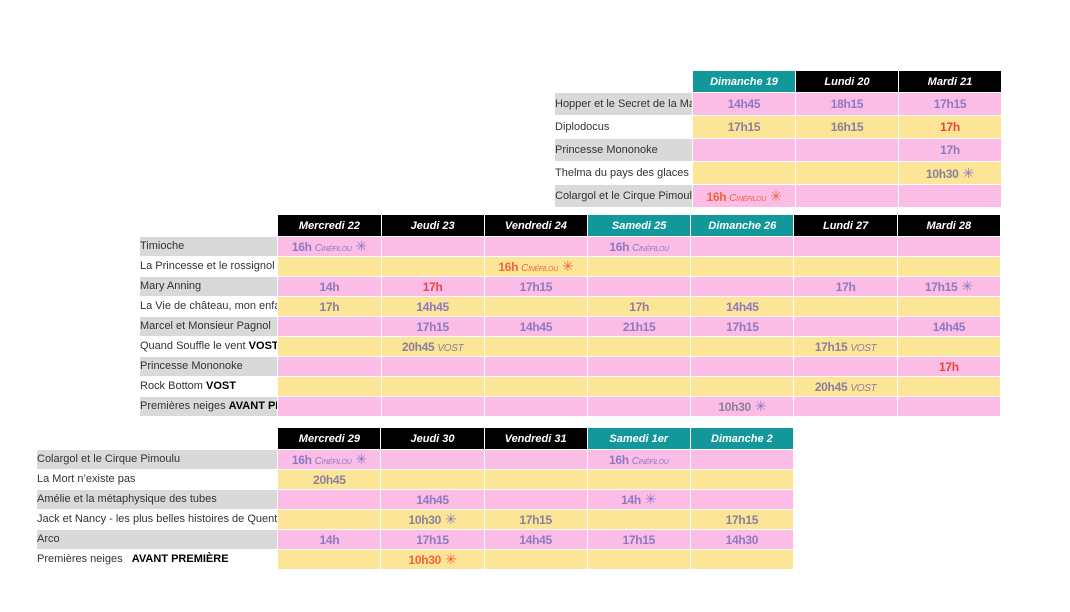 This screenshot has height=612, width=1070. What do you see at coordinates (208, 406) in the screenshot?
I see `film-title-cell: Premières neiges AVANT PREMIÈRE` at bounding box center [208, 406].